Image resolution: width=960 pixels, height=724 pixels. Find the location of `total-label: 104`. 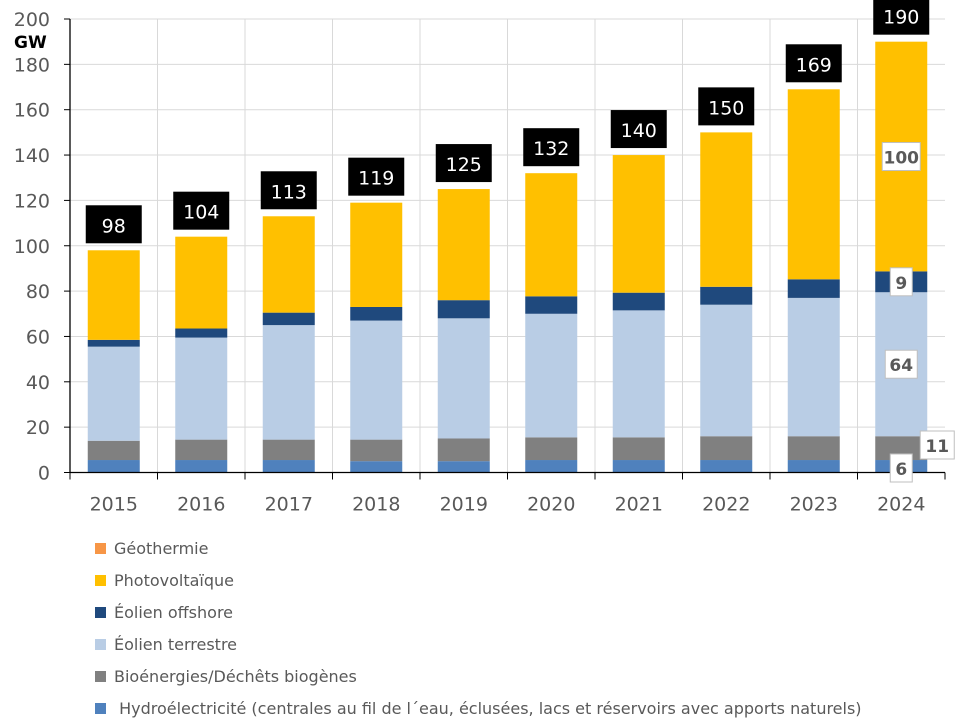

total-label: 104 is located at coordinates (201, 213).